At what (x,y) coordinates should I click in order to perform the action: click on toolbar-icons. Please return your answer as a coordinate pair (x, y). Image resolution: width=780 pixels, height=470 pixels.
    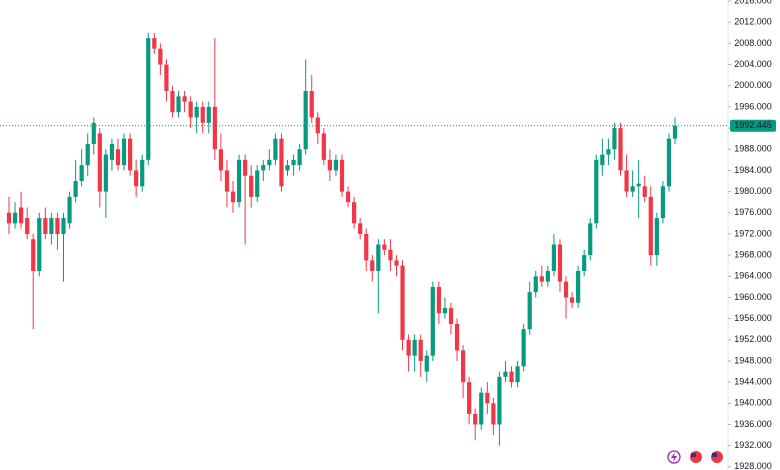
    Looking at the image, I should click on (695, 457).